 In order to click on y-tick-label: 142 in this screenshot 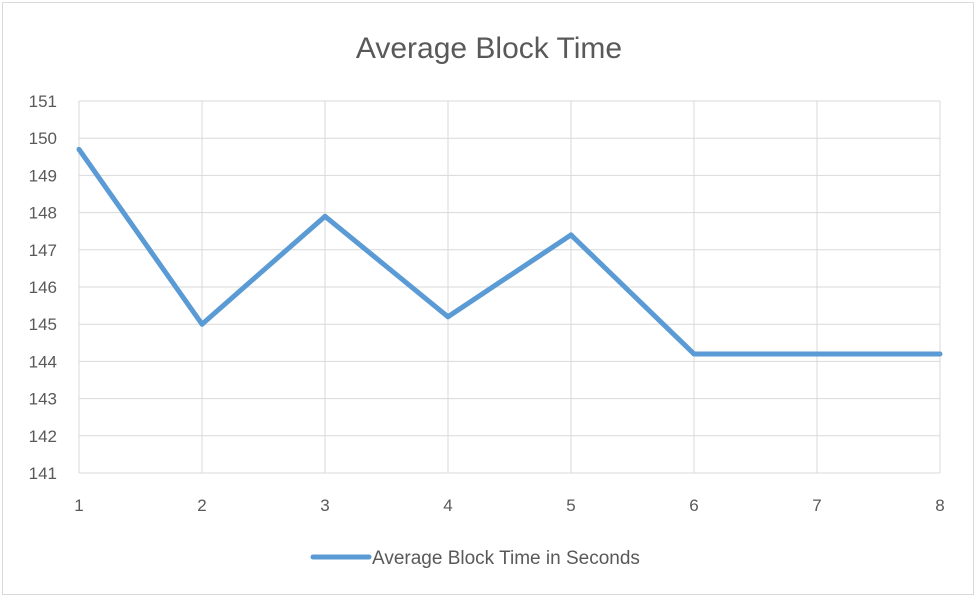, I will do `click(43, 436)`.